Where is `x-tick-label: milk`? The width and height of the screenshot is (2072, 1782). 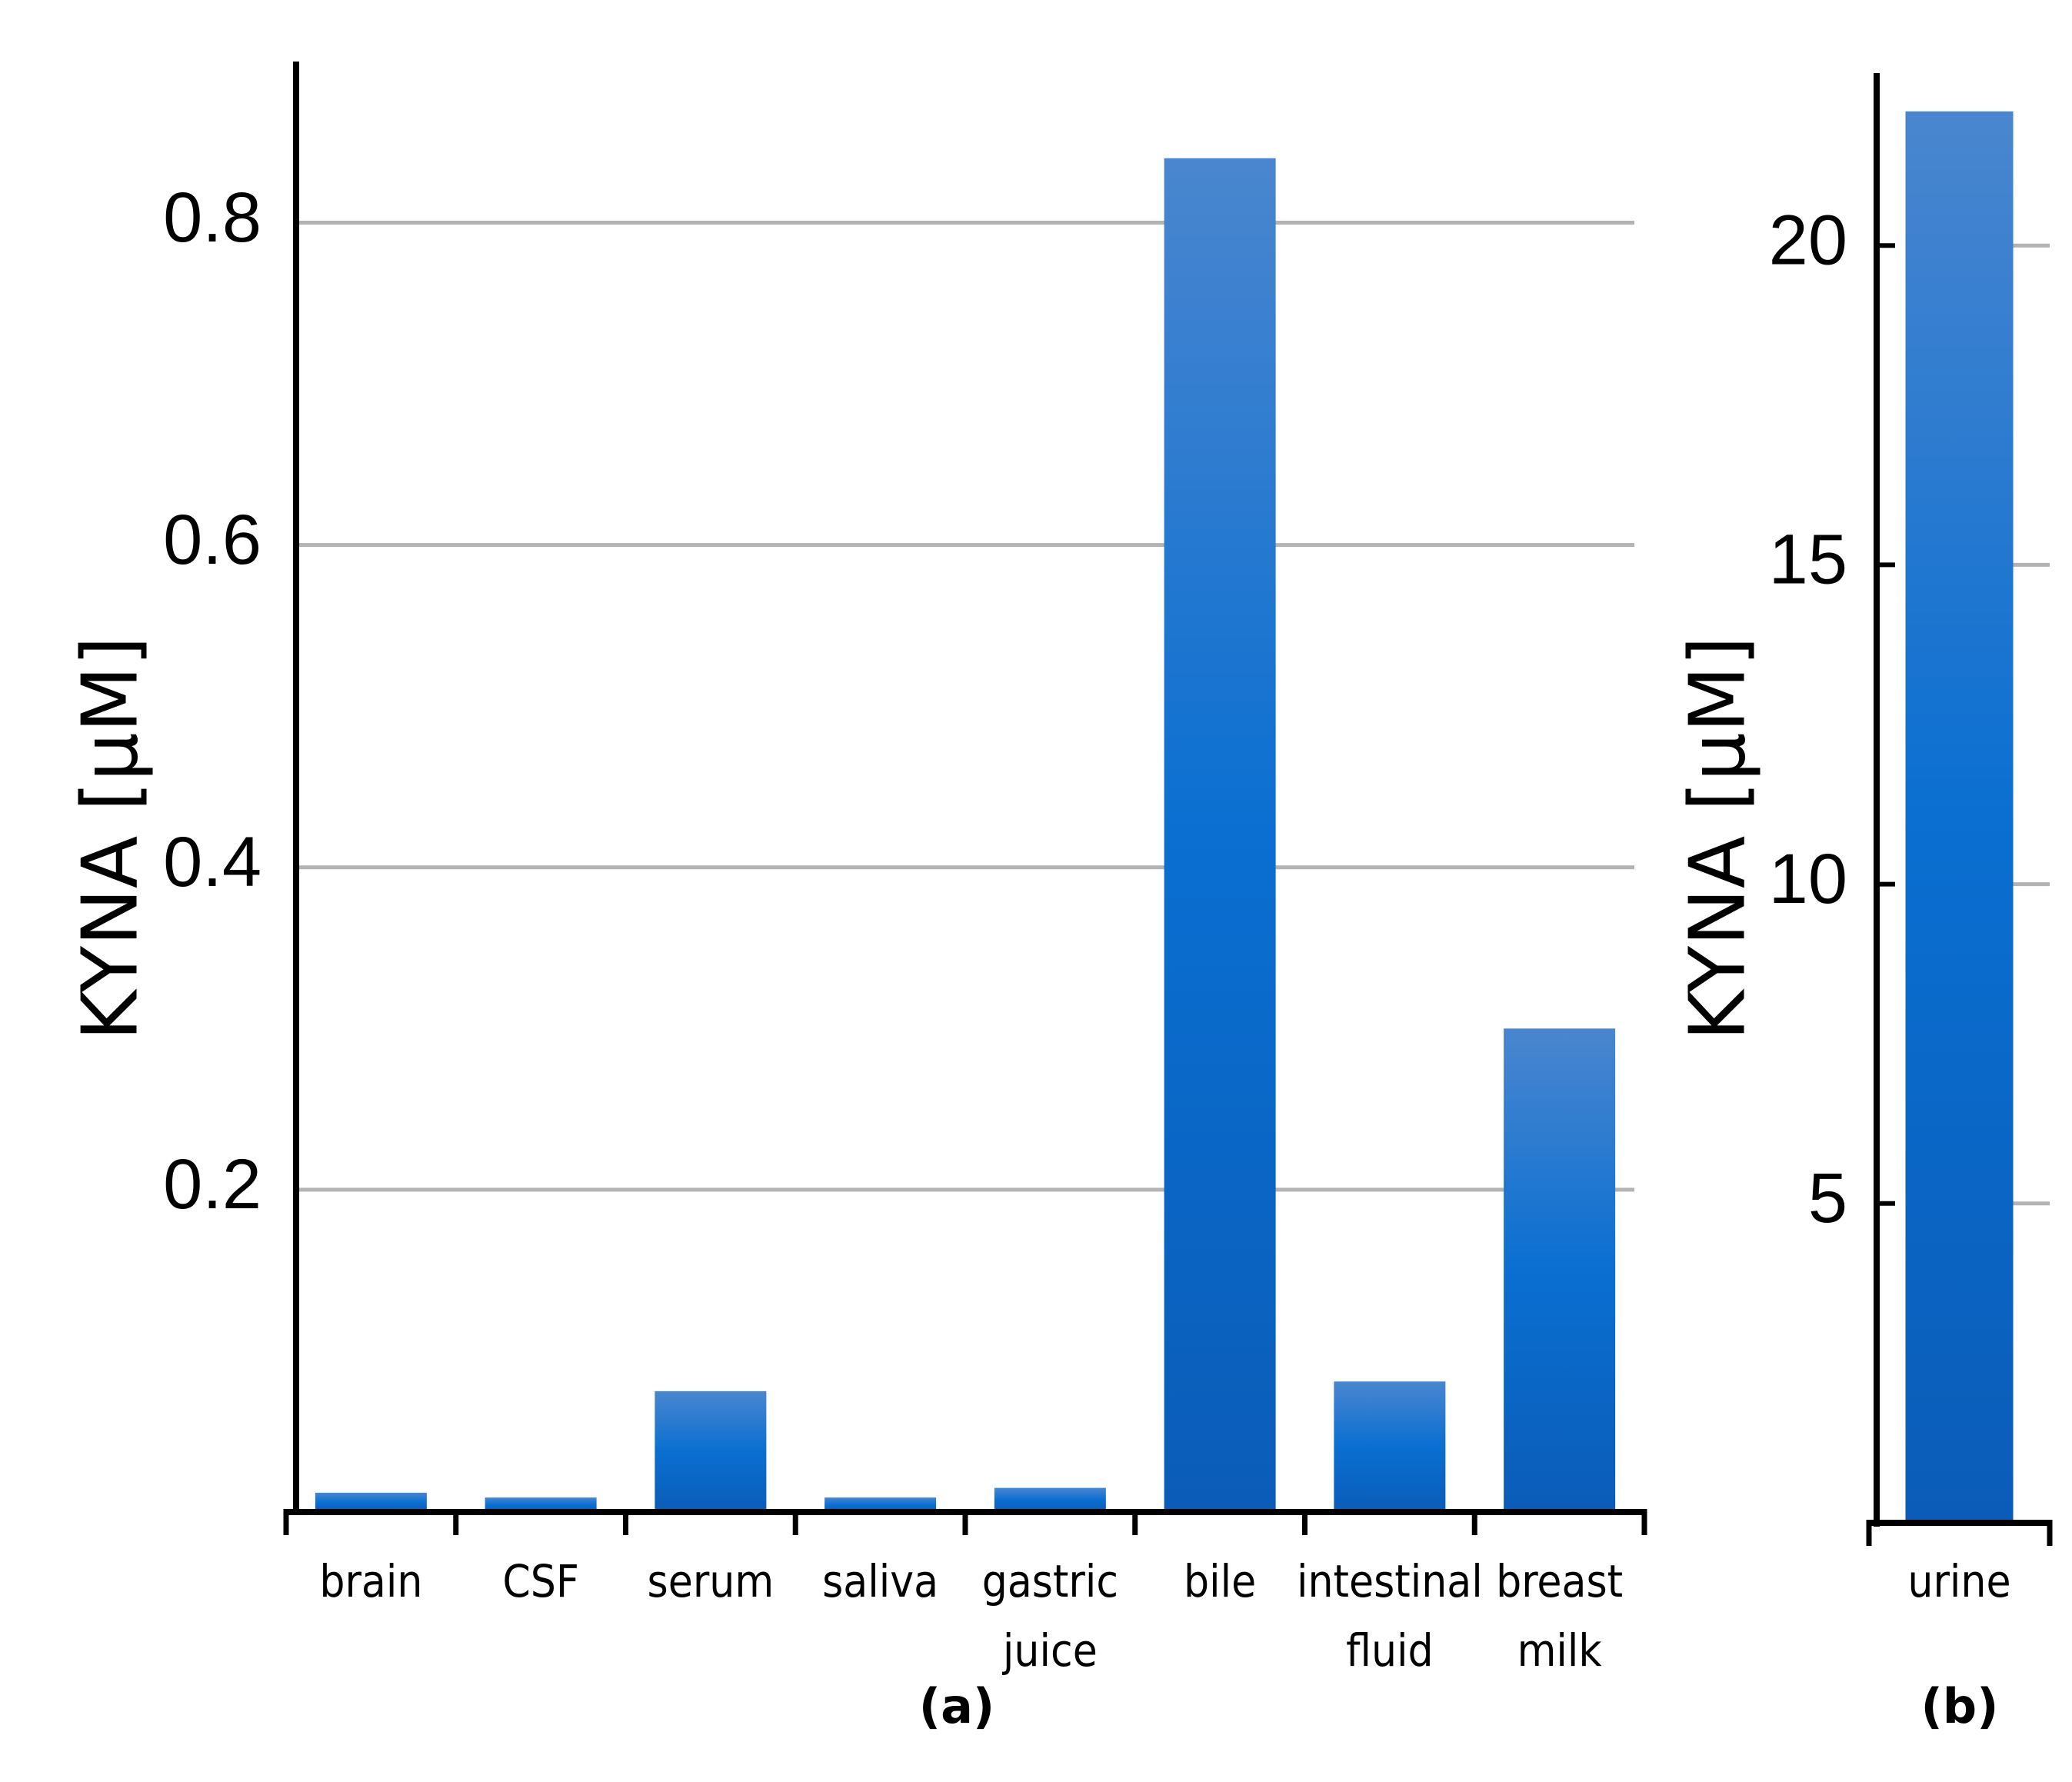
x-tick-label: milk is located at coordinates (1560, 1650).